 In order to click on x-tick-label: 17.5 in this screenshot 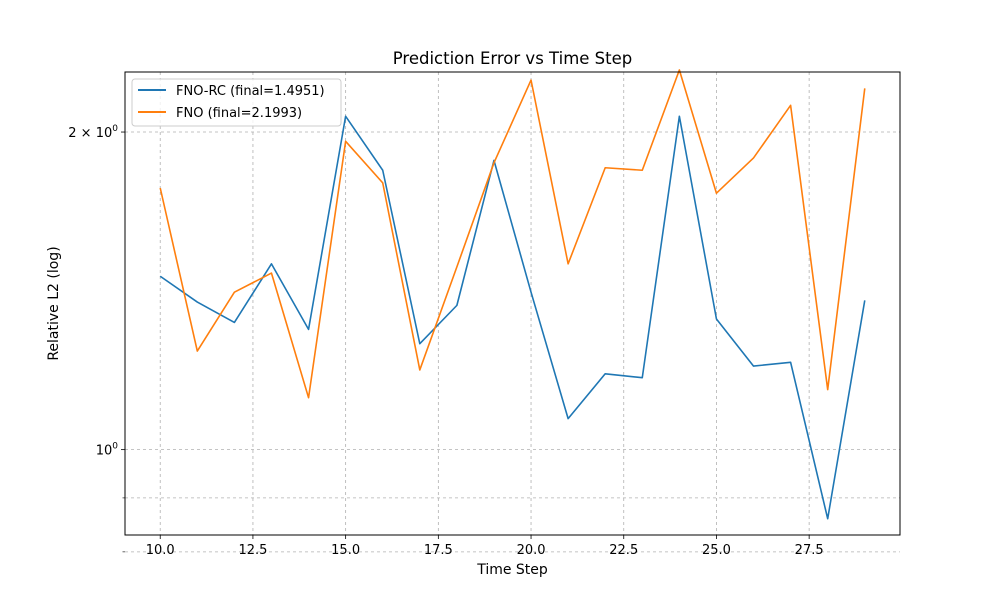, I will do `click(438, 550)`.